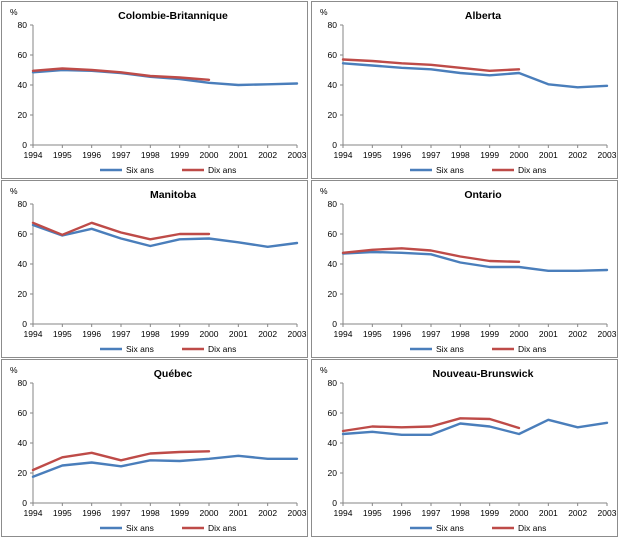 Image resolution: width=621 pixels, height=538 pixels. What do you see at coordinates (483, 16) in the screenshot?
I see `chart-title: Alberta` at bounding box center [483, 16].